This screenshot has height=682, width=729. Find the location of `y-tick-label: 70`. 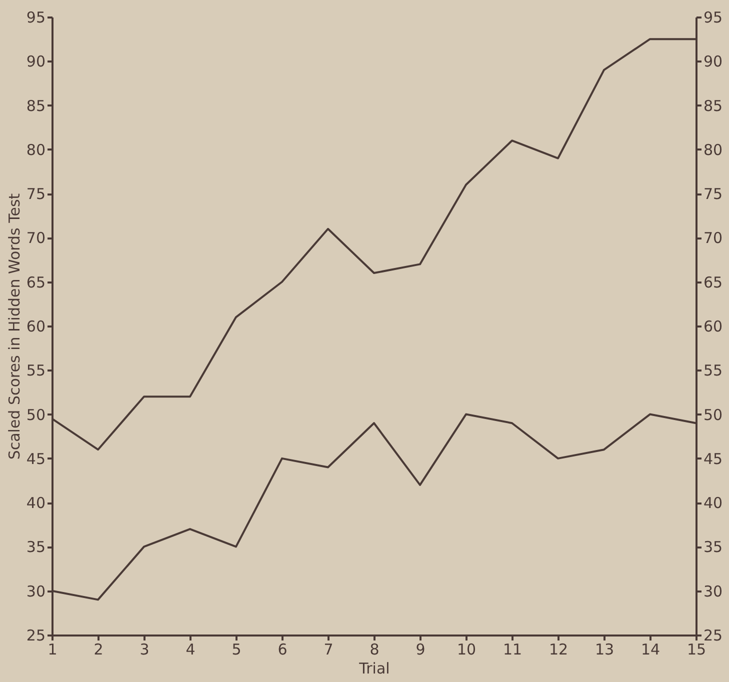

y-tick-label: 70 is located at coordinates (36, 238).